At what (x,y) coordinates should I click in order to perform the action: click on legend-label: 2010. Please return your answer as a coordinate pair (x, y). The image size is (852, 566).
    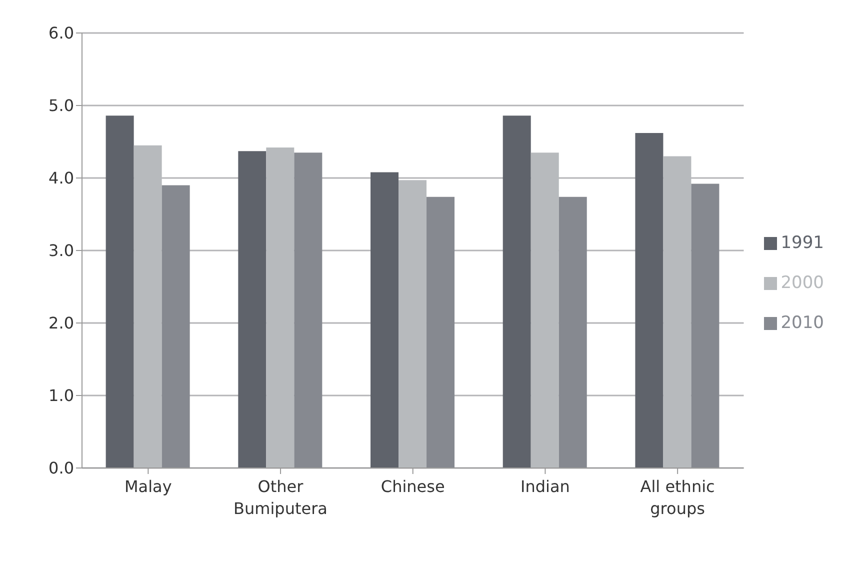
    Looking at the image, I should click on (802, 323).